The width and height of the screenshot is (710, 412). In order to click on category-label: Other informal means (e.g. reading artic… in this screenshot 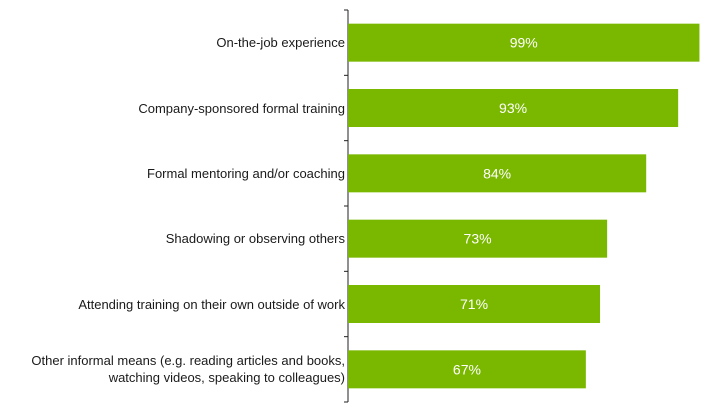, I will do `click(188, 369)`.